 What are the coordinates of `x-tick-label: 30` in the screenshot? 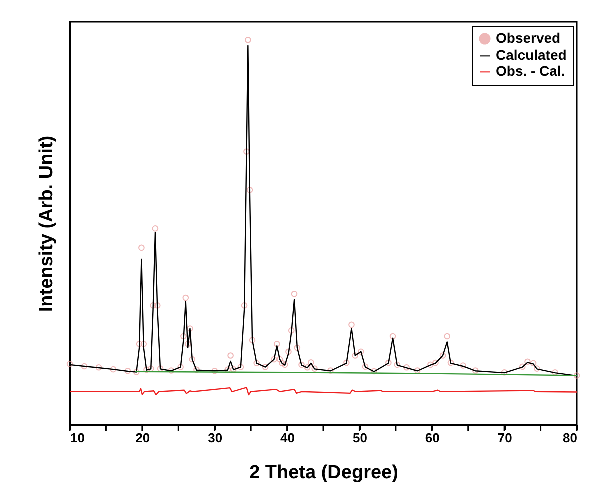 It's located at (215, 438).